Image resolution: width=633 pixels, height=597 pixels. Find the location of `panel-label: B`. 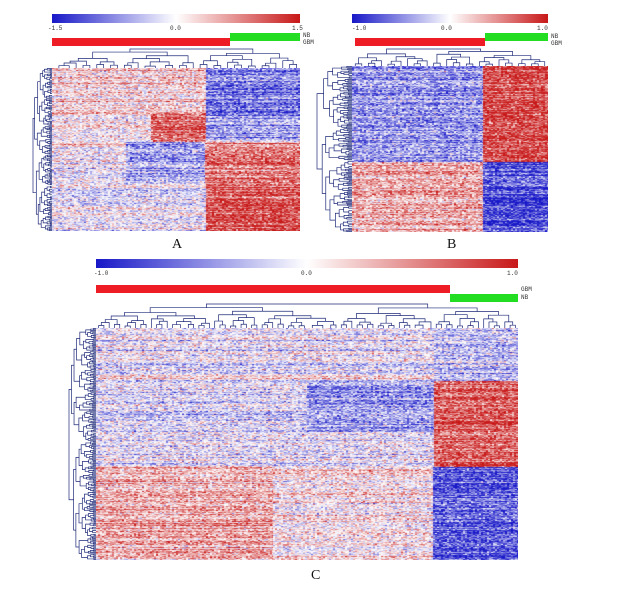

panel-label: B is located at coordinates (452, 244).